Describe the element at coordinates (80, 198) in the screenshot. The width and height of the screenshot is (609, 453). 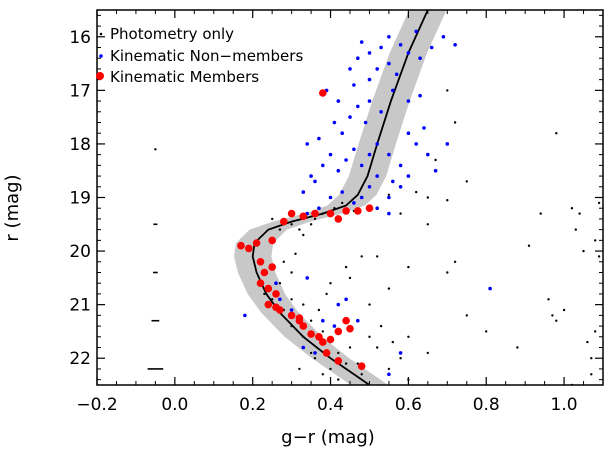
I see `y-tick-labels: 16 17 18 19 20 21 22` at that location.